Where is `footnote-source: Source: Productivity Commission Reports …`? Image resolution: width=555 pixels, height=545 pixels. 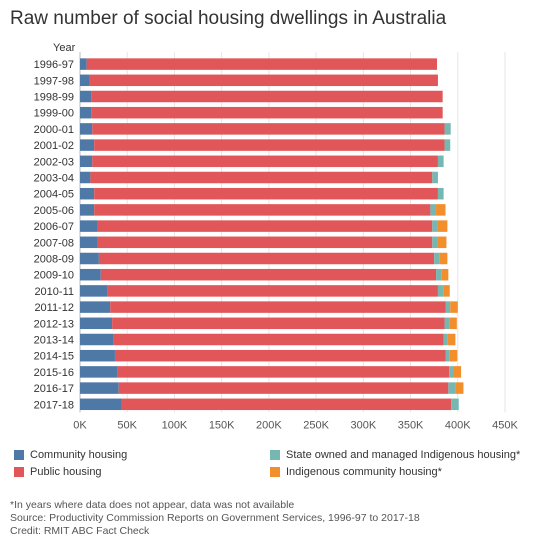 footnote-source: Source: Productivity Commission Reports … is located at coordinates (215, 518).